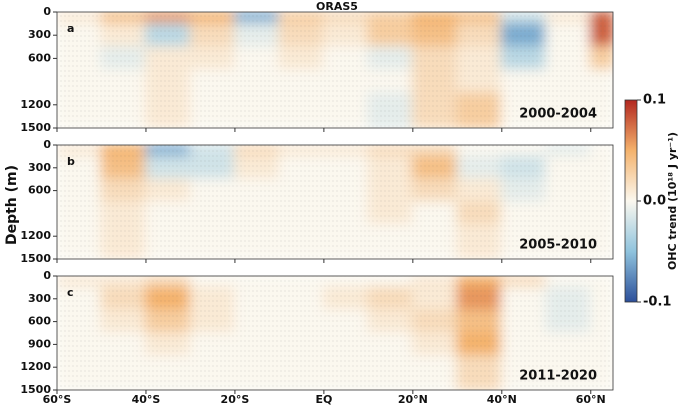 The image size is (685, 405). What do you see at coordinates (558, 245) in the screenshot?
I see `period-label: 2005-2010` at bounding box center [558, 245].